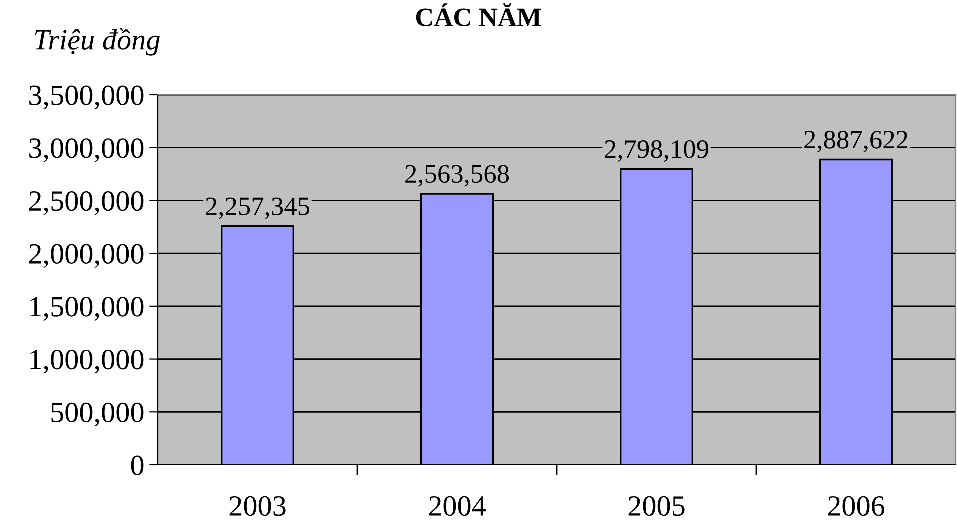  What do you see at coordinates (656, 151) in the screenshot?
I see `data-label: 2,798,109` at bounding box center [656, 151].